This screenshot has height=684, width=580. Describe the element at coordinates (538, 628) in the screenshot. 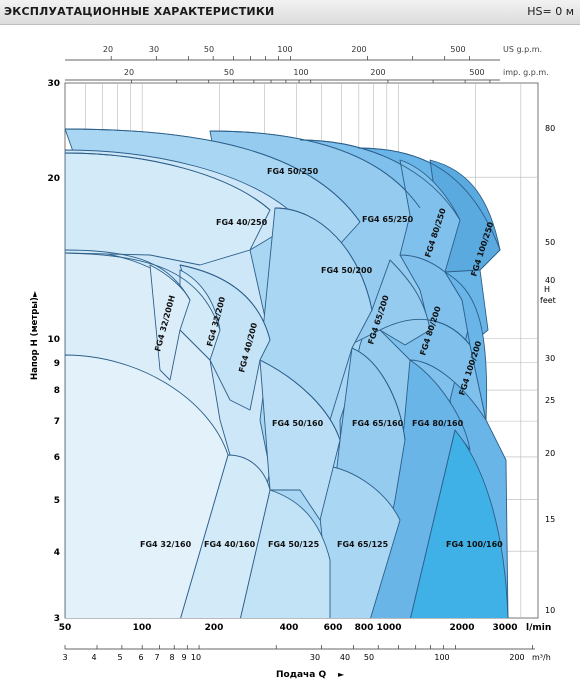

I see `x-unit-lmin: l/min` at that location.